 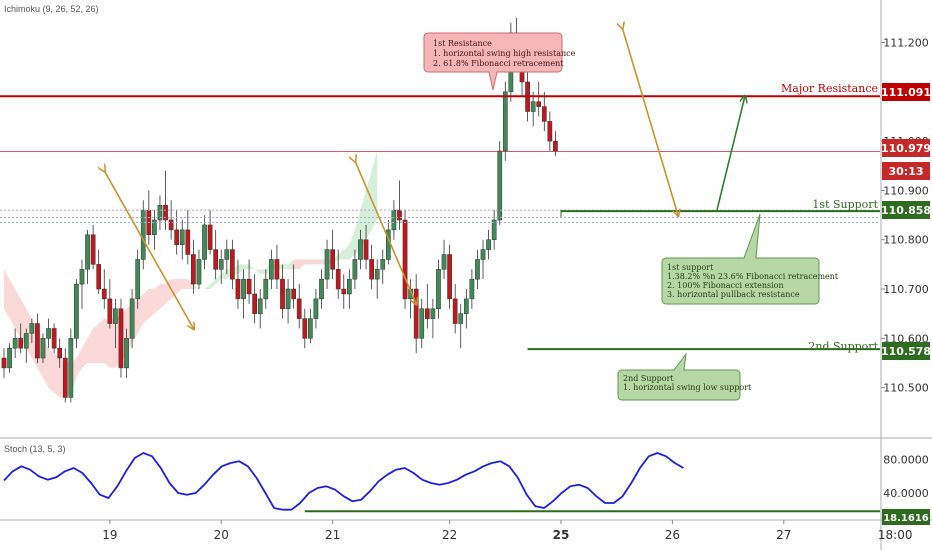 I want to click on stochastic-oscillator, so click(x=441, y=482).